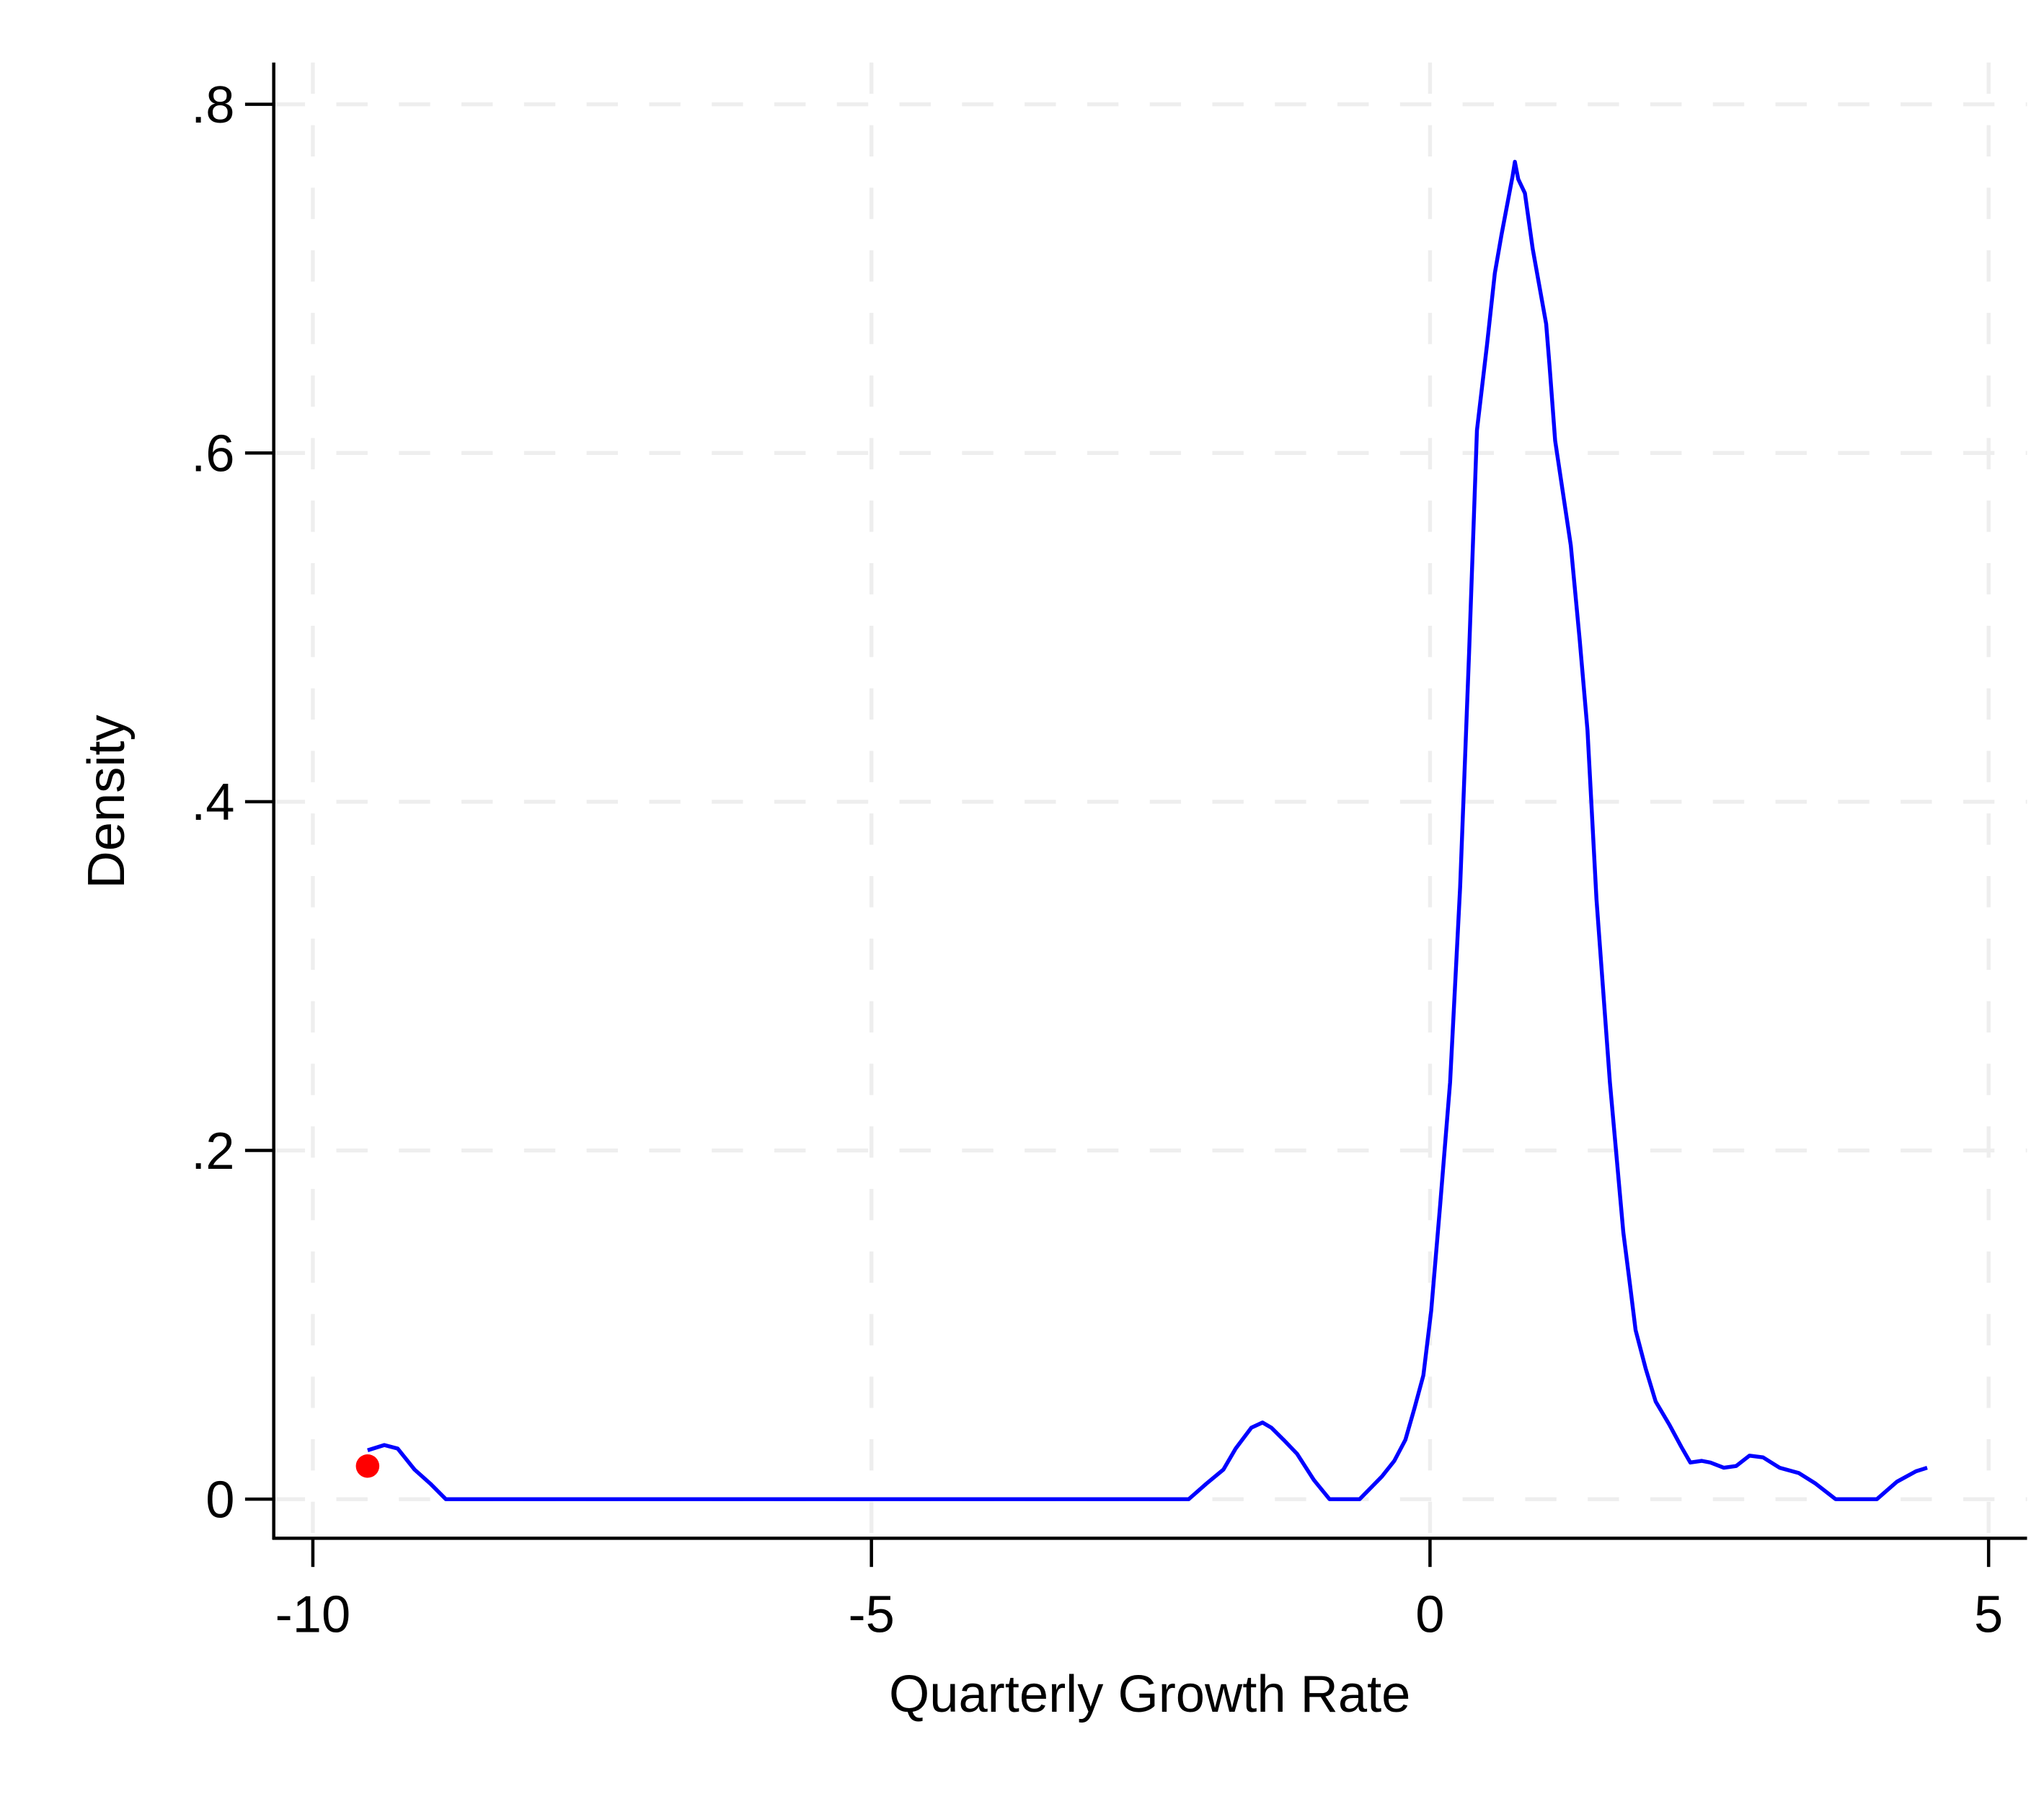 The width and height of the screenshot is (2044, 1799). What do you see at coordinates (1149, 1695) in the screenshot?
I see `x-axis-title: Quarterly Growth Rate` at bounding box center [1149, 1695].